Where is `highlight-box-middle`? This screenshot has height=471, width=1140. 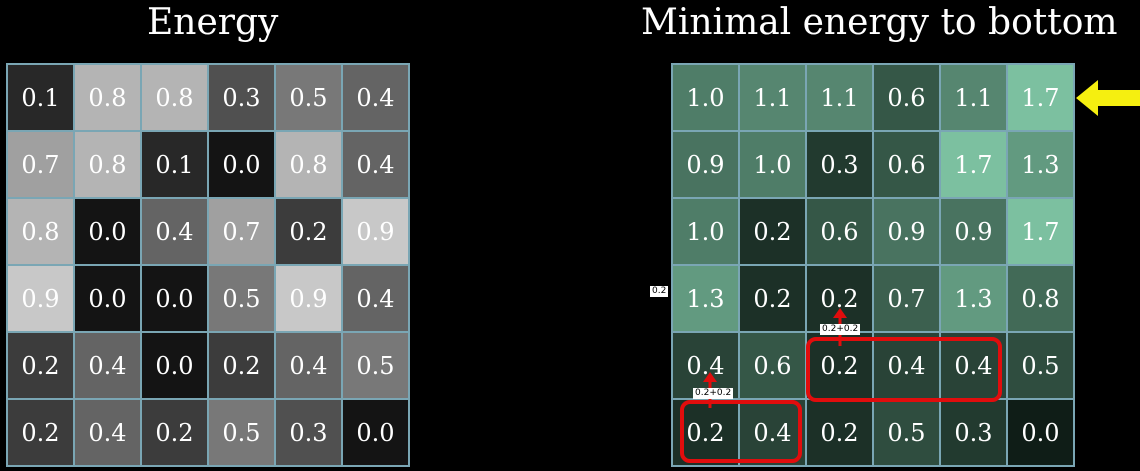
highlight-box-middle is located at coordinates (904, 369).